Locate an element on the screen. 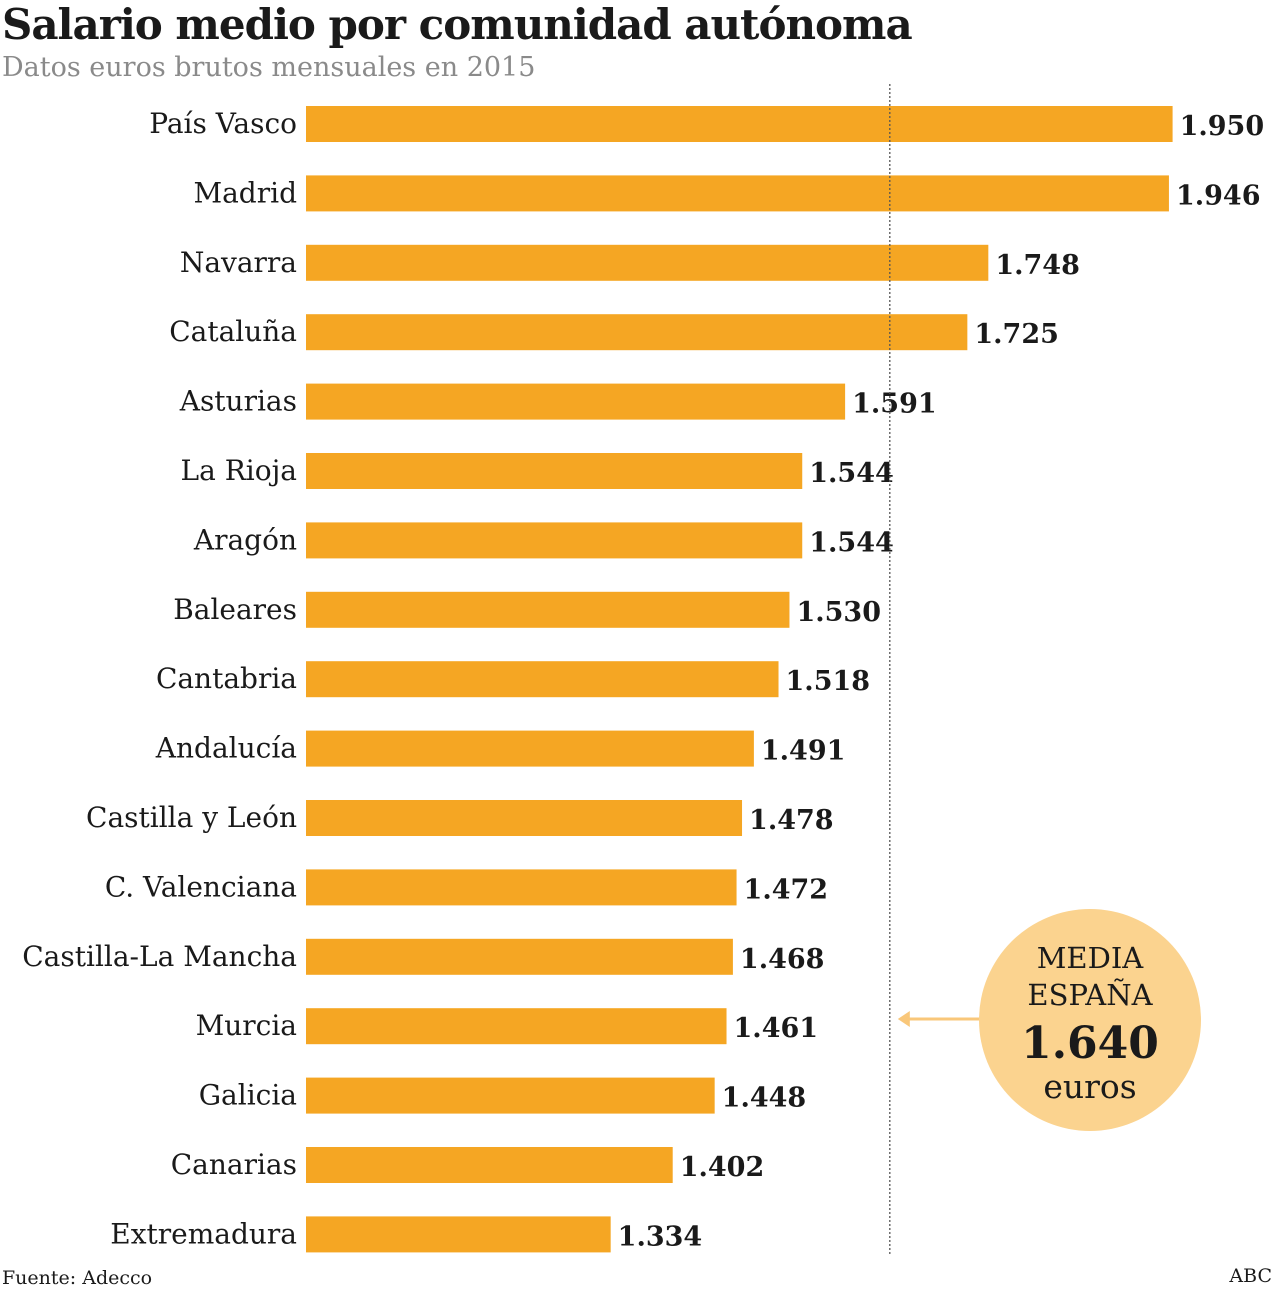  value-label: 1.334 is located at coordinates (660, 1236).